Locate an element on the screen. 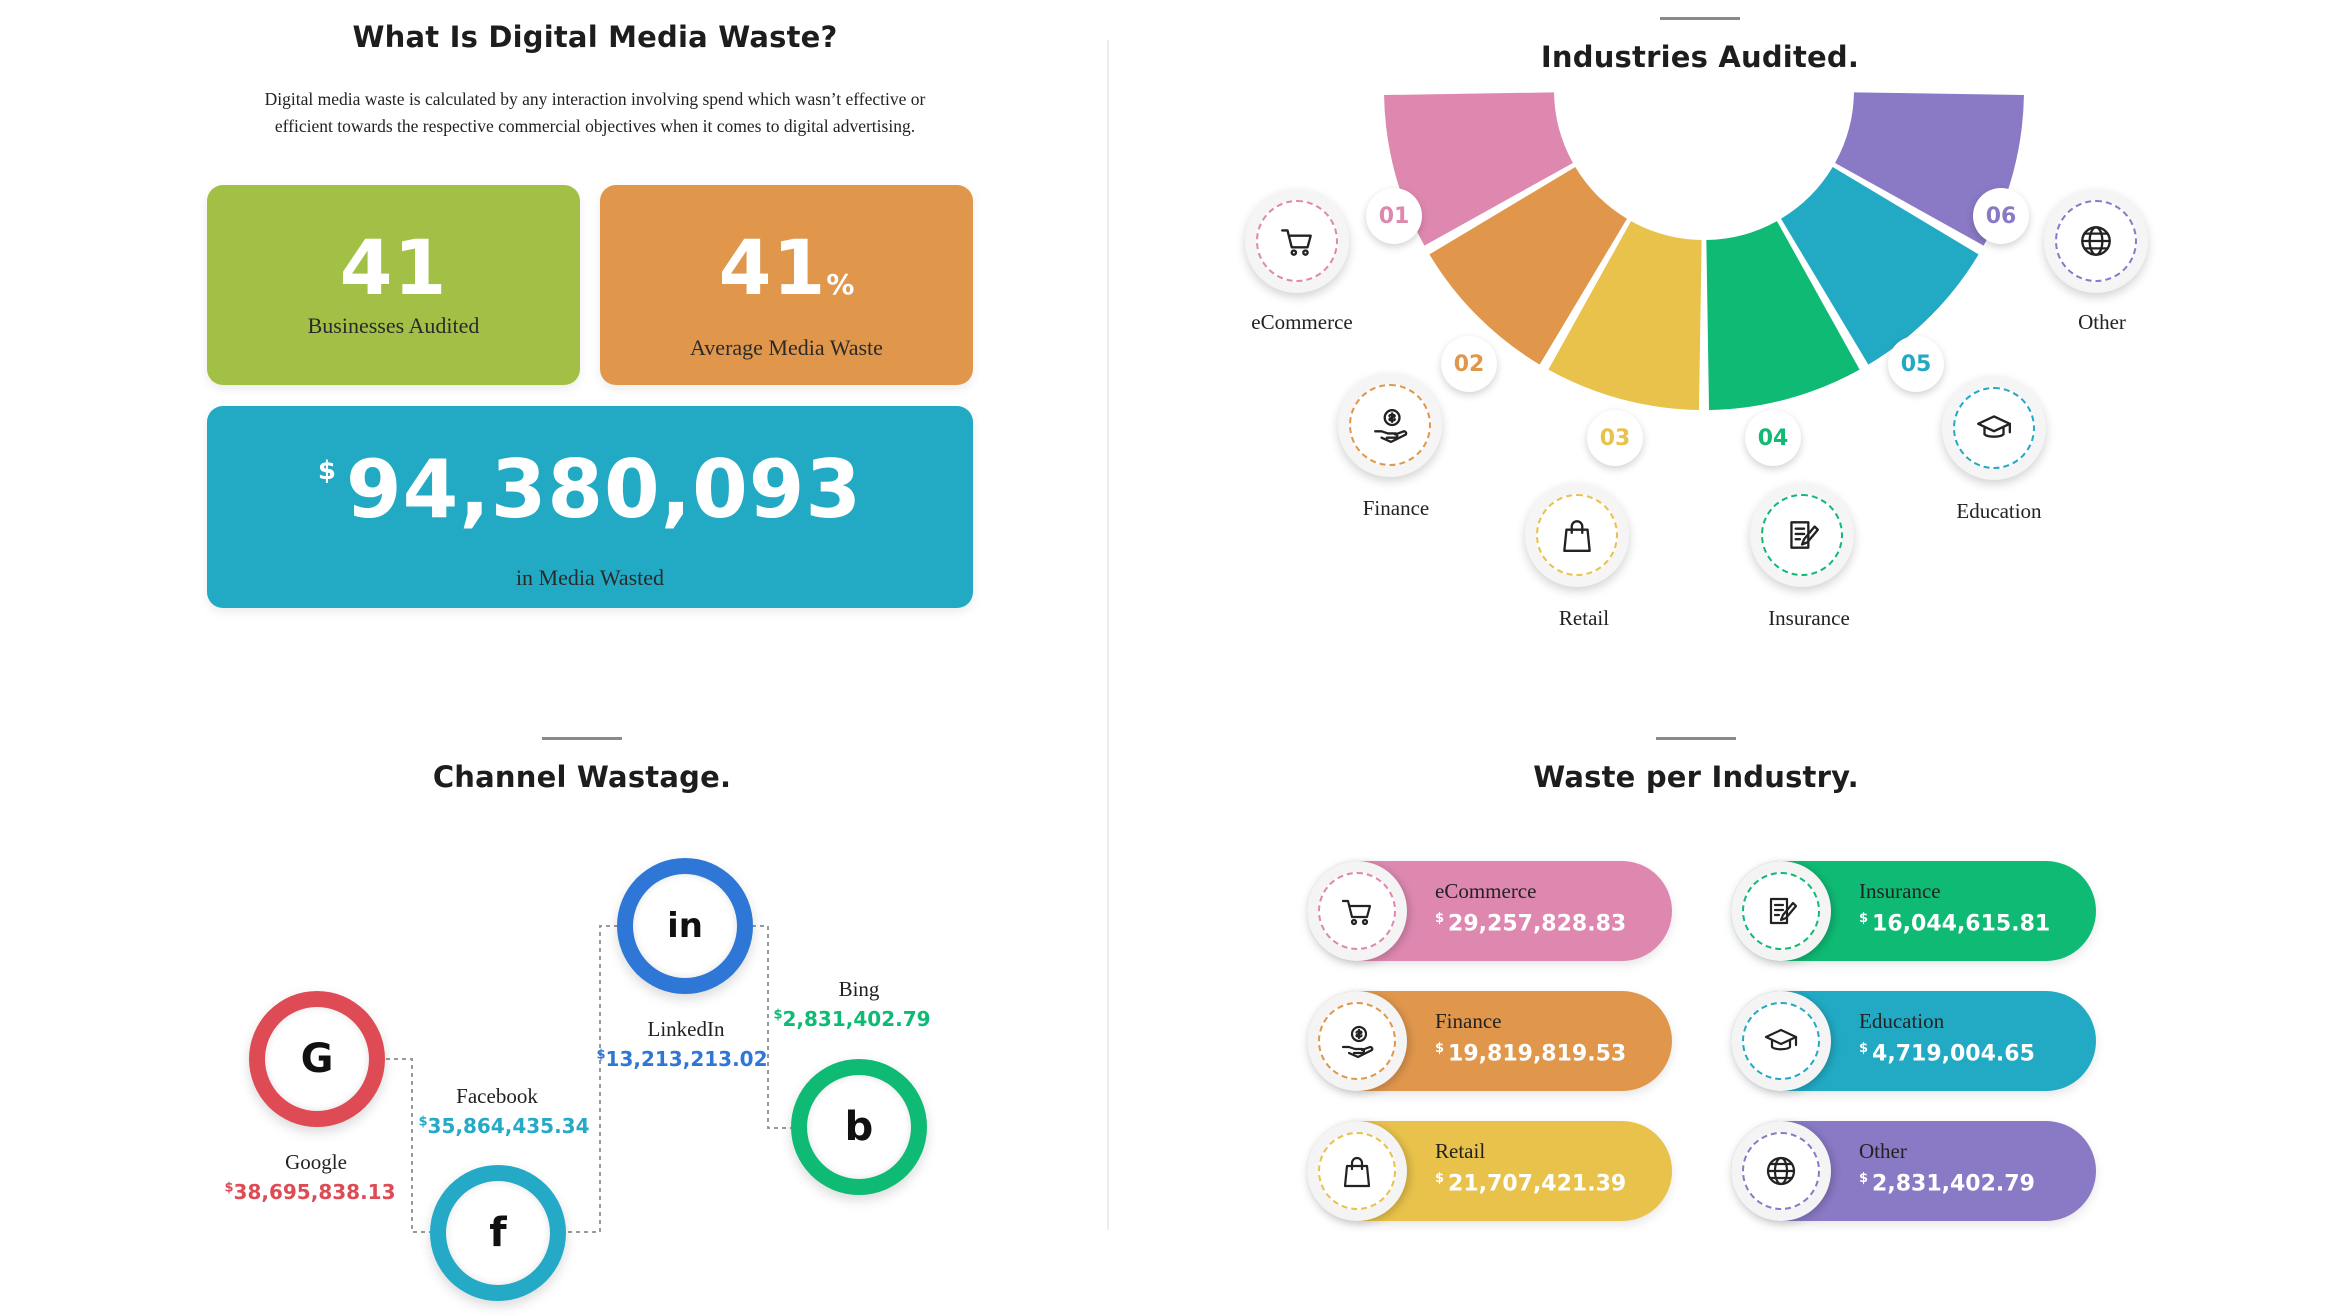 This screenshot has height=1316, width=2338. waste-pill-name: Finance is located at coordinates (1468, 1021).